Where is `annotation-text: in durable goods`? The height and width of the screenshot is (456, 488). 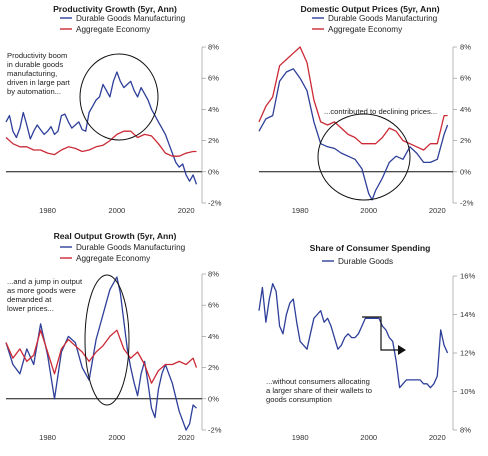
annotation-text: in durable goods is located at coordinates (35, 64).